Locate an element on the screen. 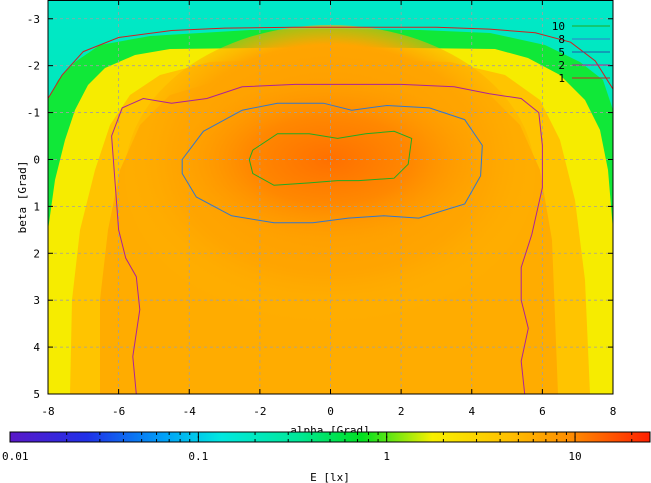 The image size is (651, 483). y-tick-label: 2 is located at coordinates (36, 253).